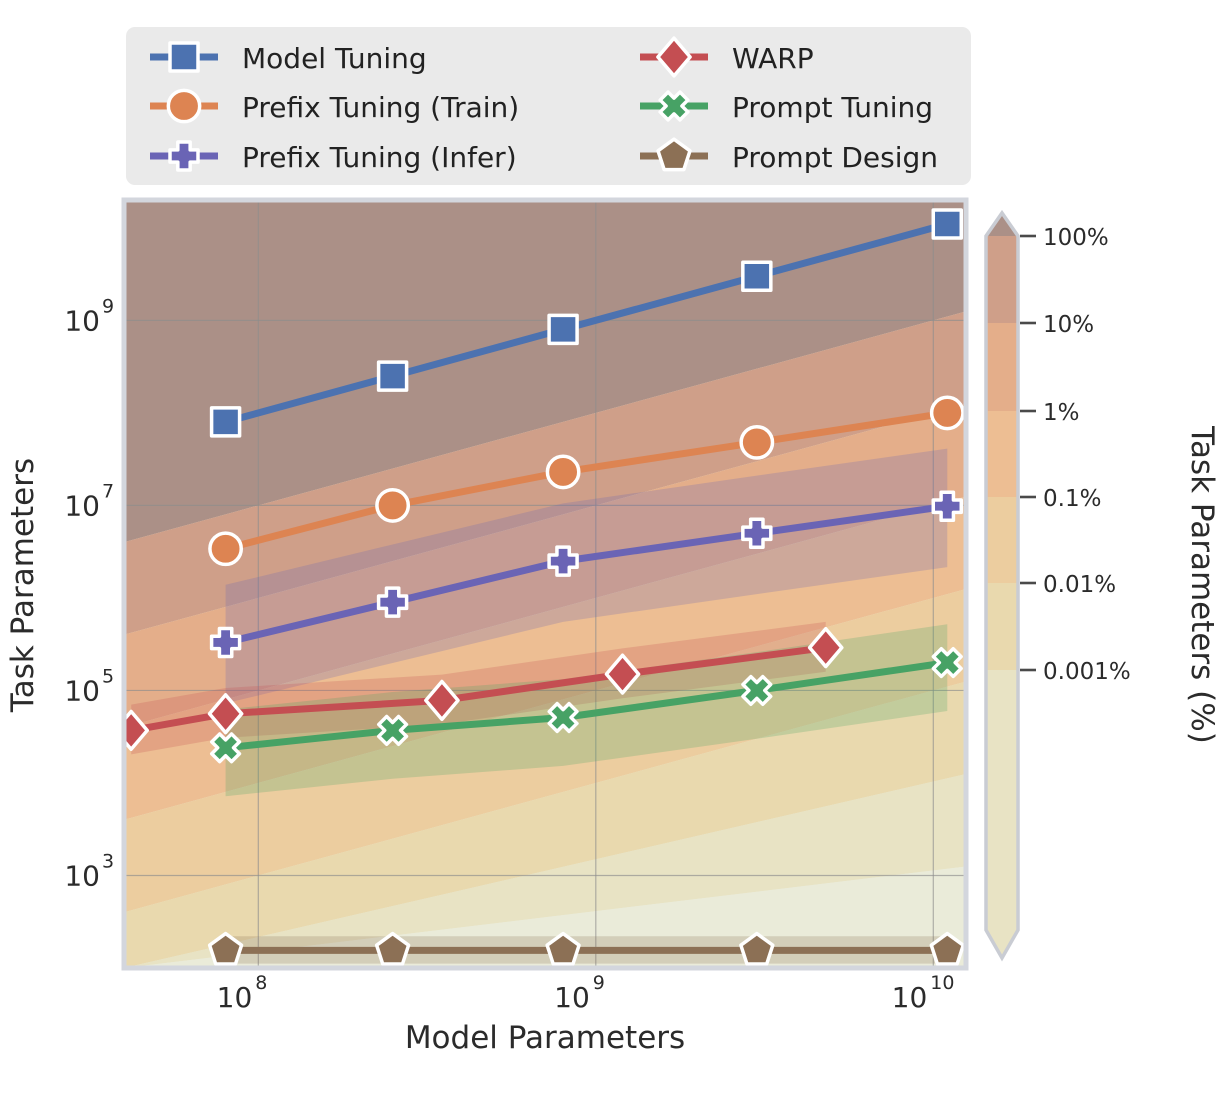 The image size is (1217, 1093). I want to click on legend-background, so click(548, 106).